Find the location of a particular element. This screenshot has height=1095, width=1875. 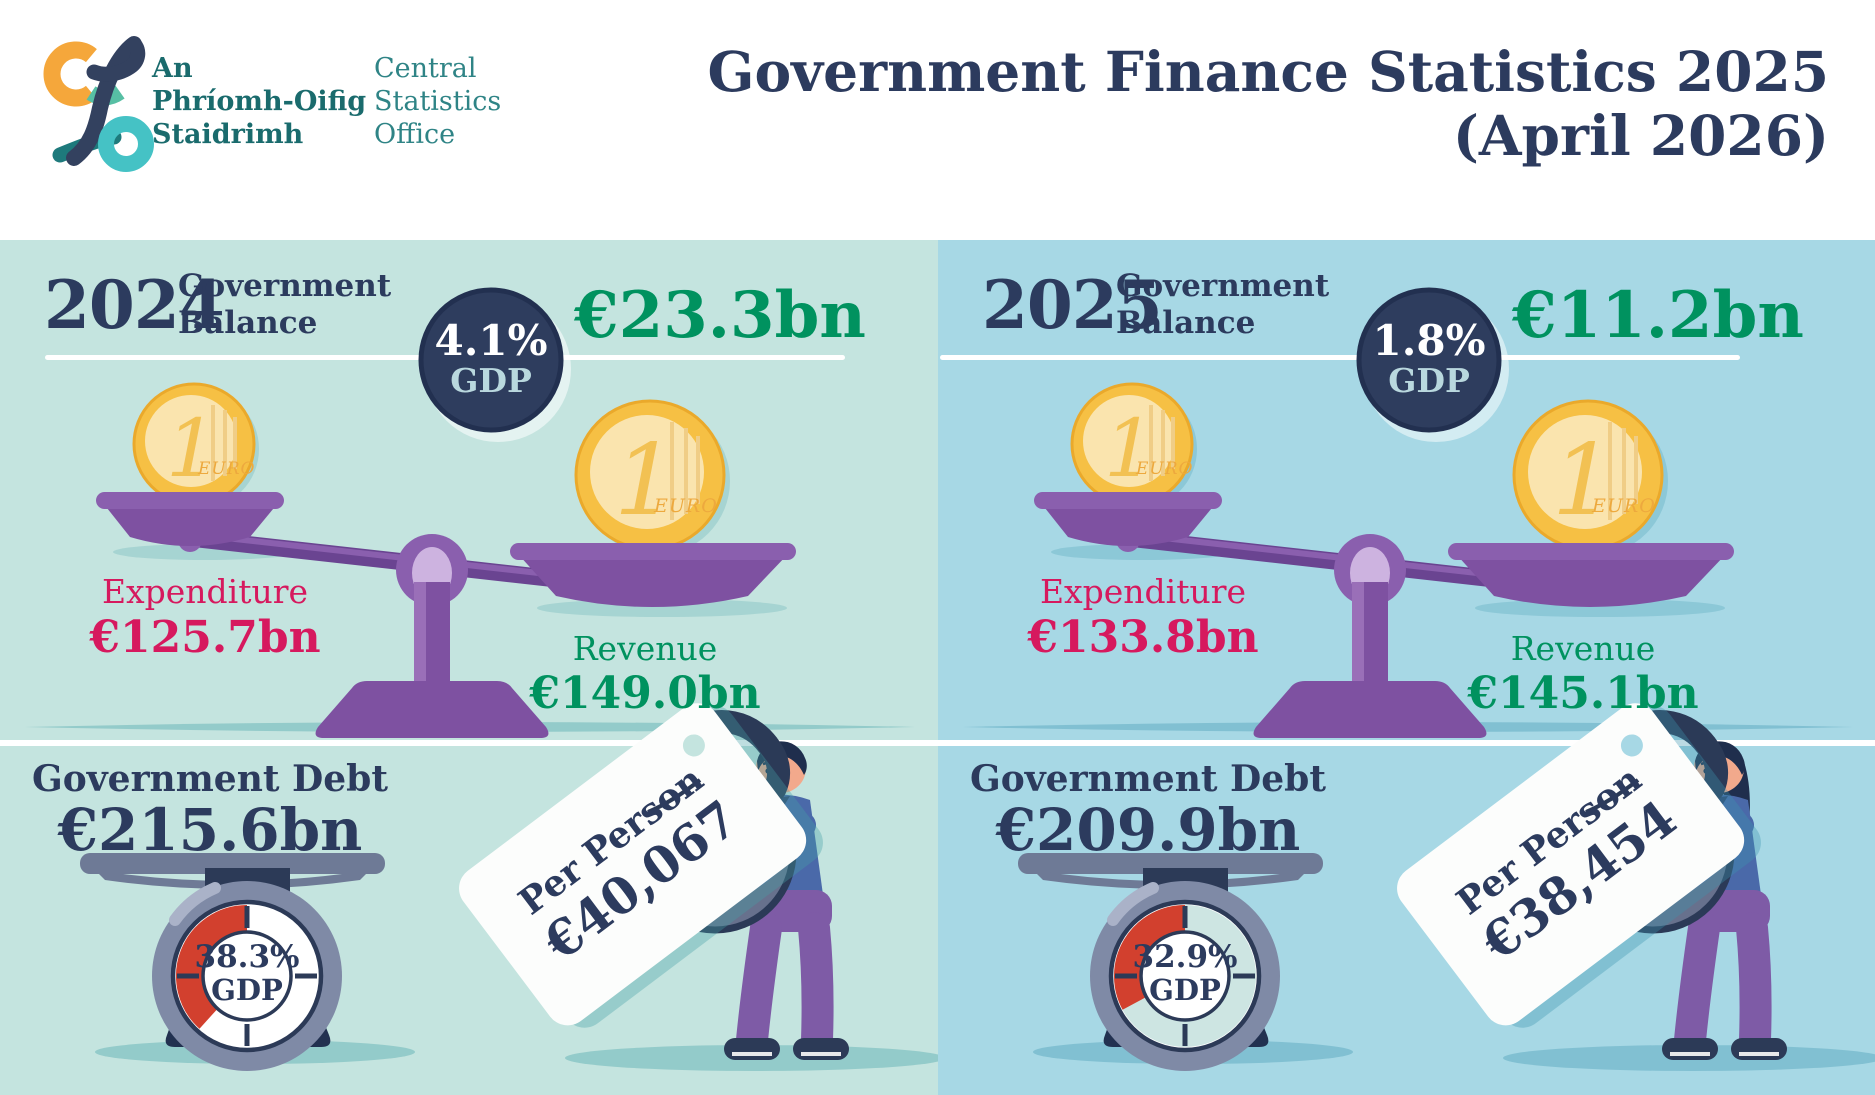

balance-value: €11.2bn is located at coordinates (1658, 315).